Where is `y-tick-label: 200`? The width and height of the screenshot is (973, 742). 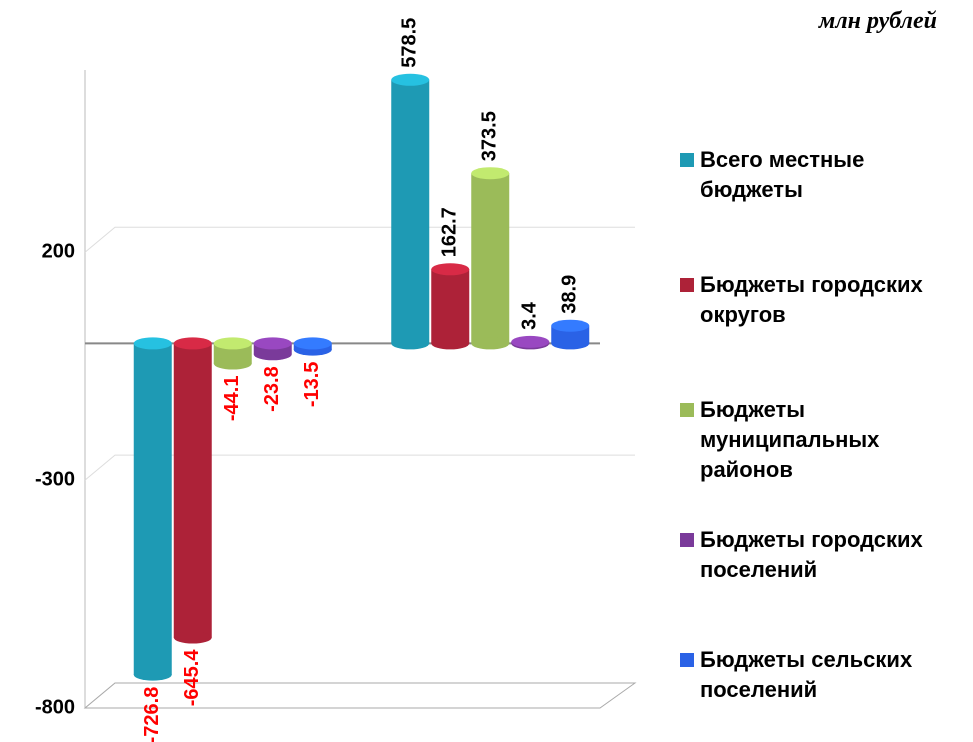
y-tick-label: 200 is located at coordinates (58, 252).